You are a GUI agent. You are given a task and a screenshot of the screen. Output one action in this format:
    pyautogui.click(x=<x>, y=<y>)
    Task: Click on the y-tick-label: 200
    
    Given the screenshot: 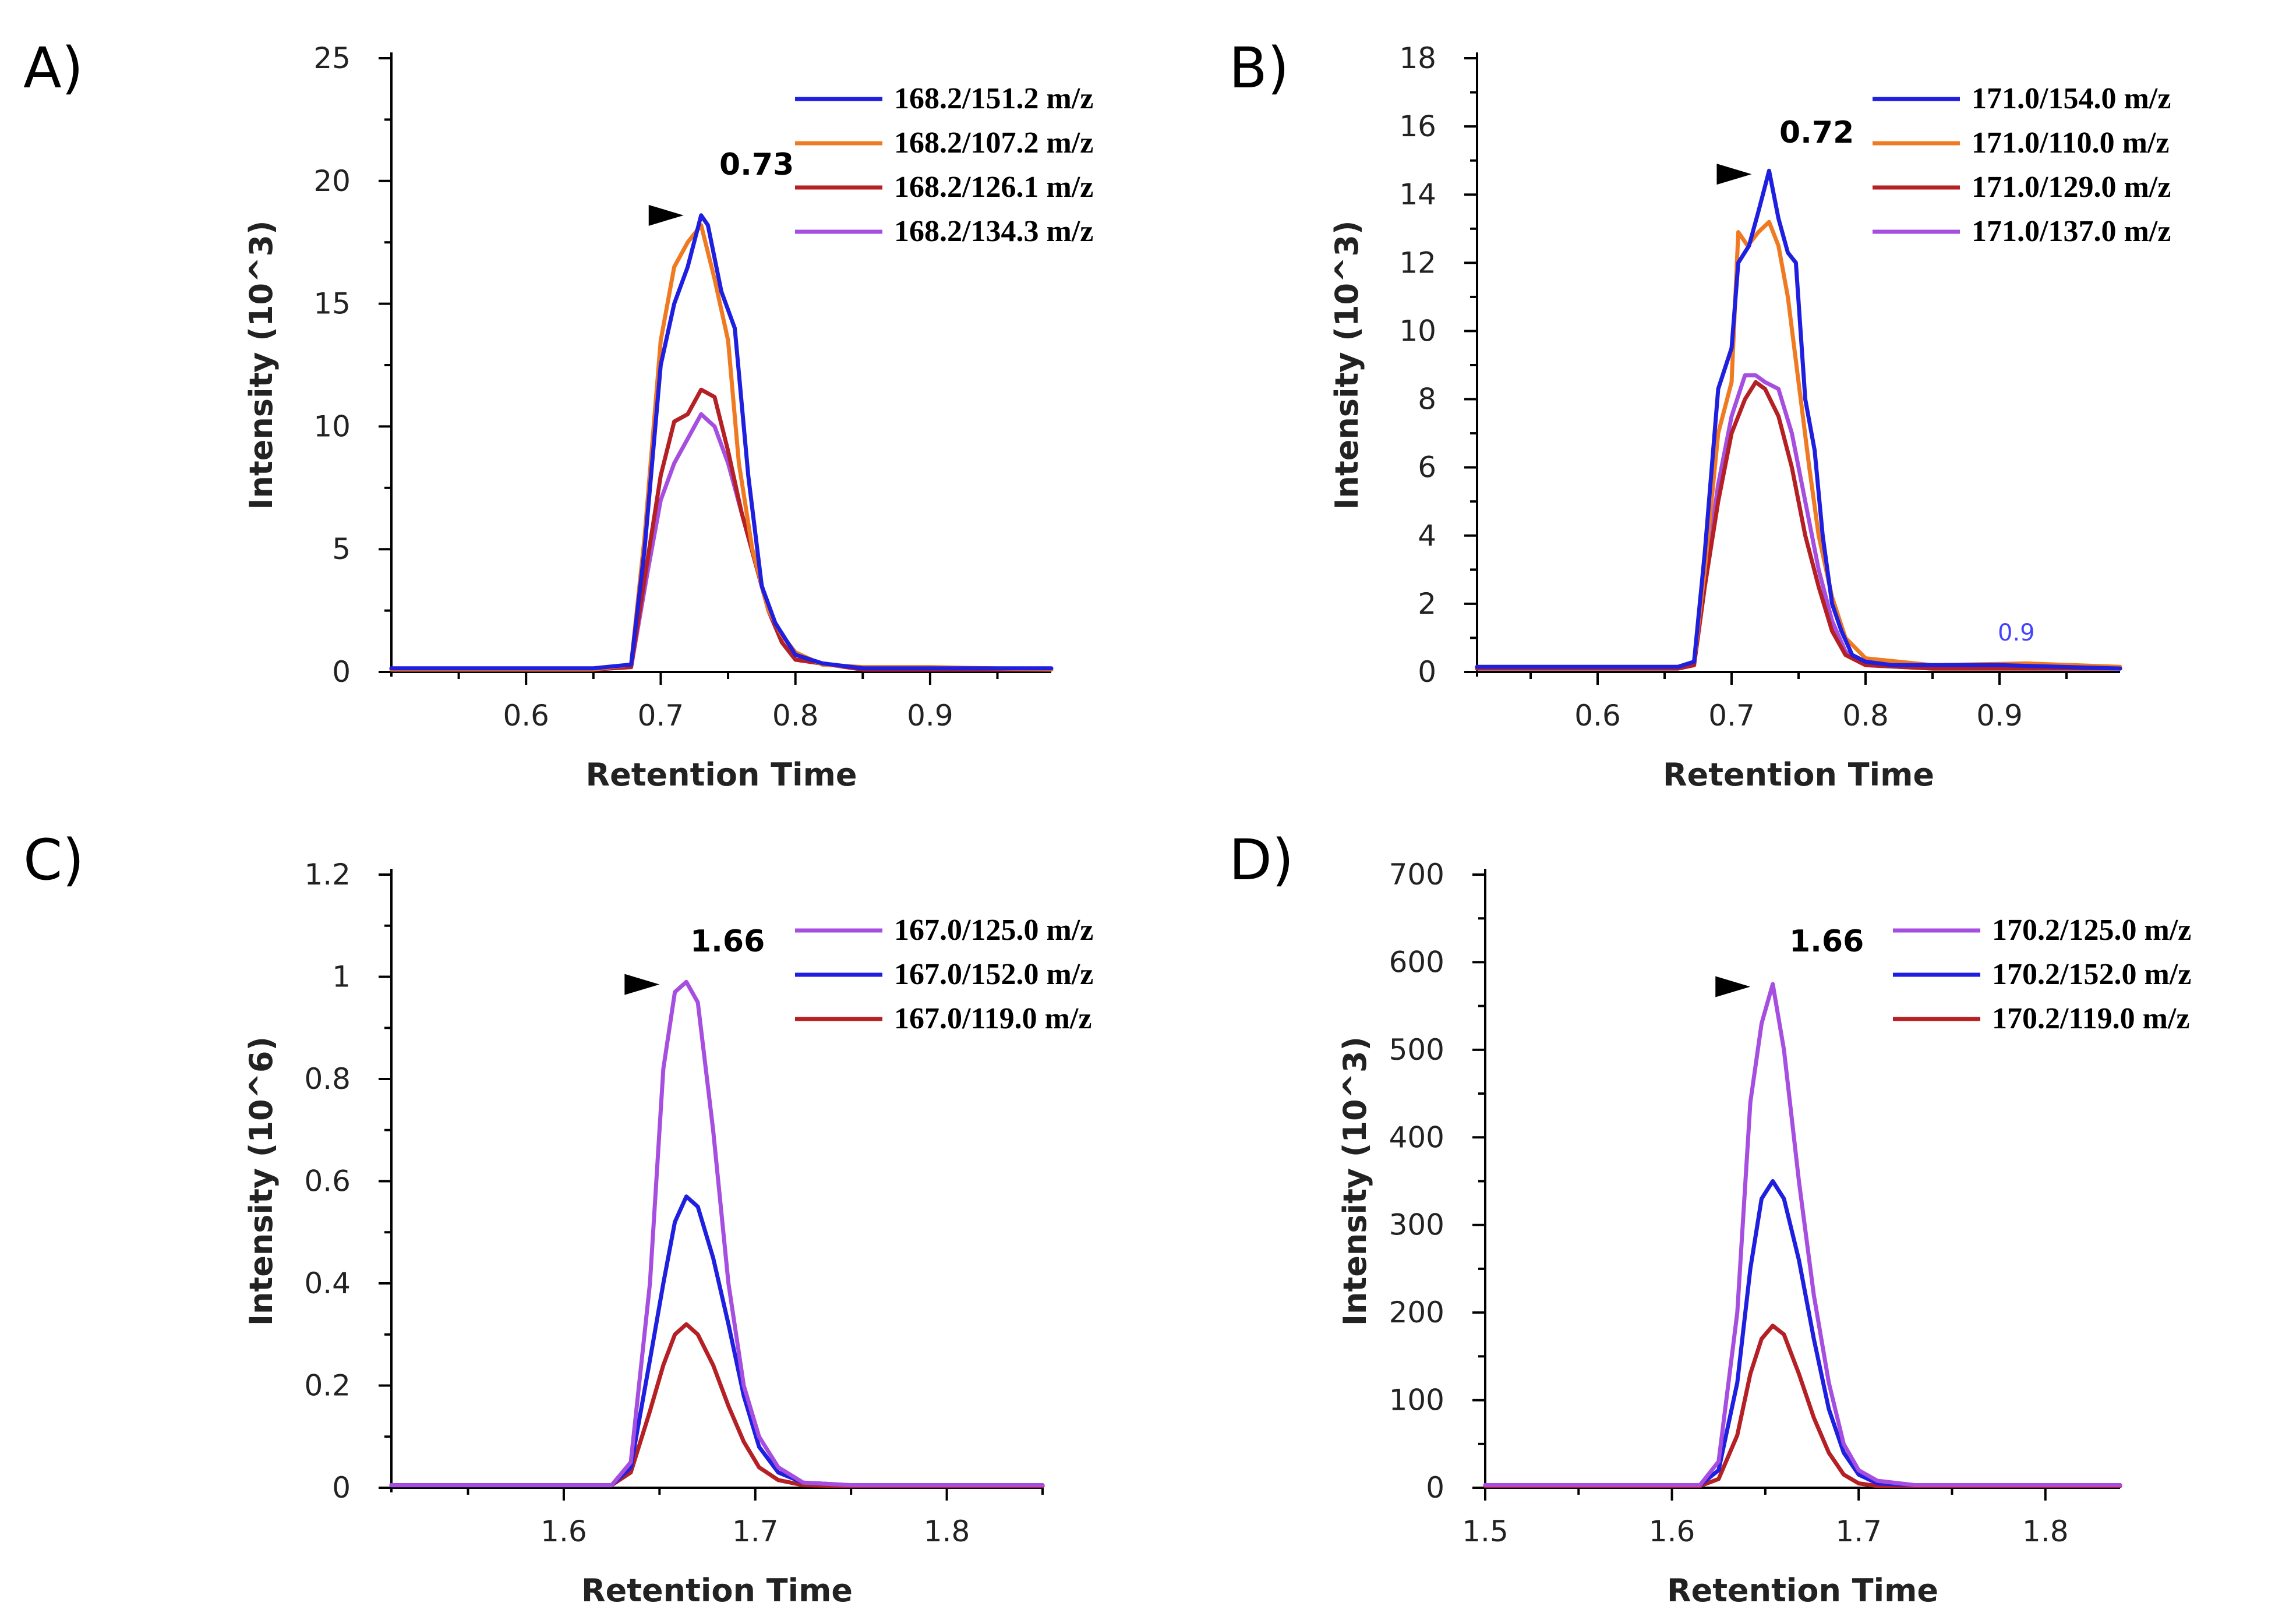 What is the action you would take?
    pyautogui.click(x=1416, y=1312)
    